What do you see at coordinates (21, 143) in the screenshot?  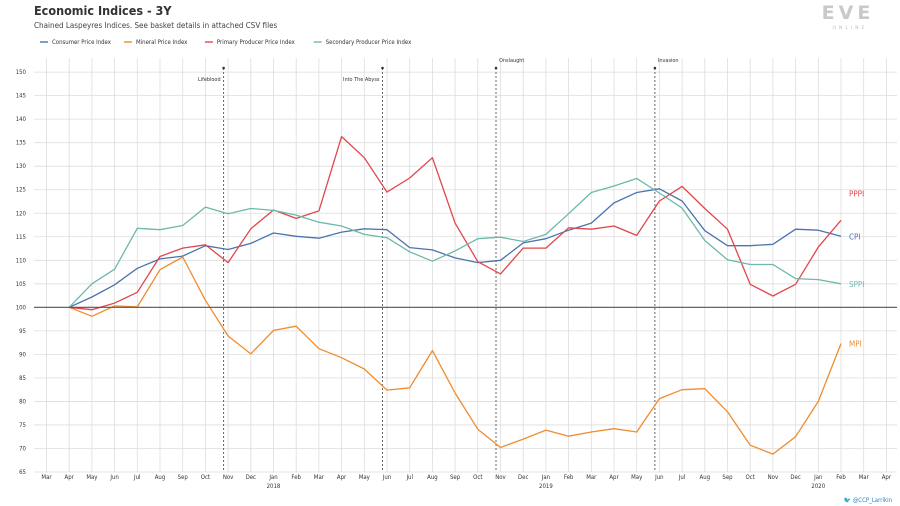 I see `y-tick-label: 135` at bounding box center [21, 143].